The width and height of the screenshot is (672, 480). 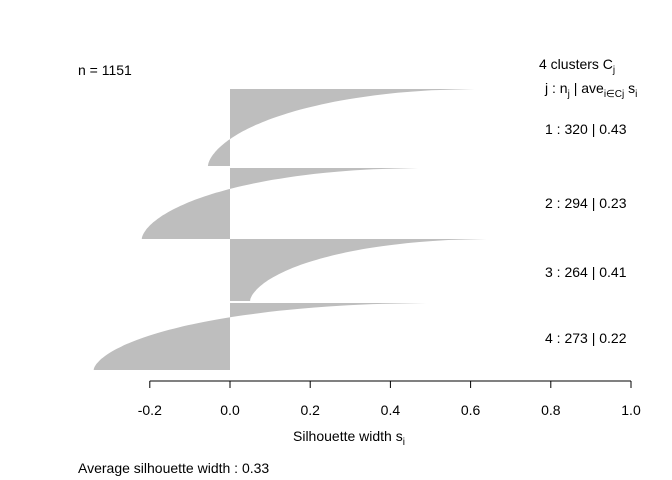 What do you see at coordinates (310, 410) in the screenshot?
I see `x-tick-label: 0.2` at bounding box center [310, 410].